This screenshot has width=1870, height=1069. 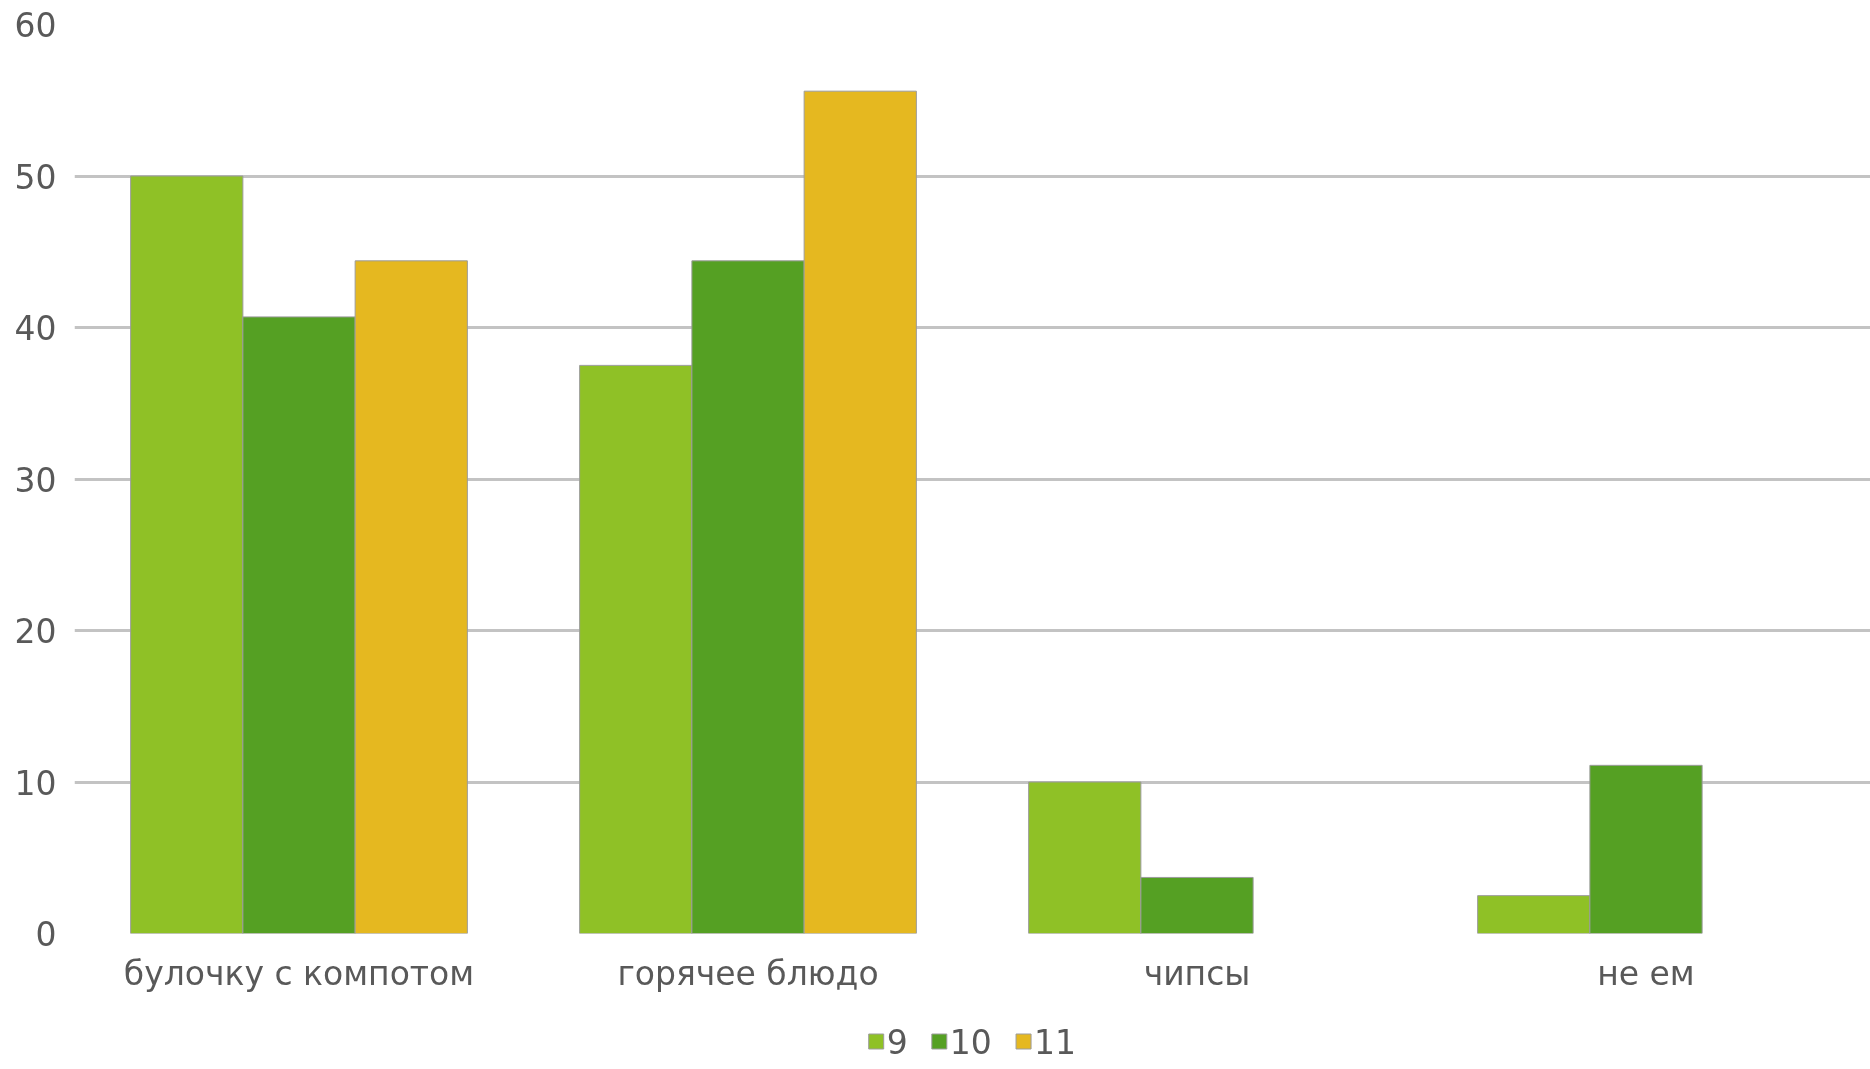 I want to click on y-tick-label: 50, so click(x=35, y=177).